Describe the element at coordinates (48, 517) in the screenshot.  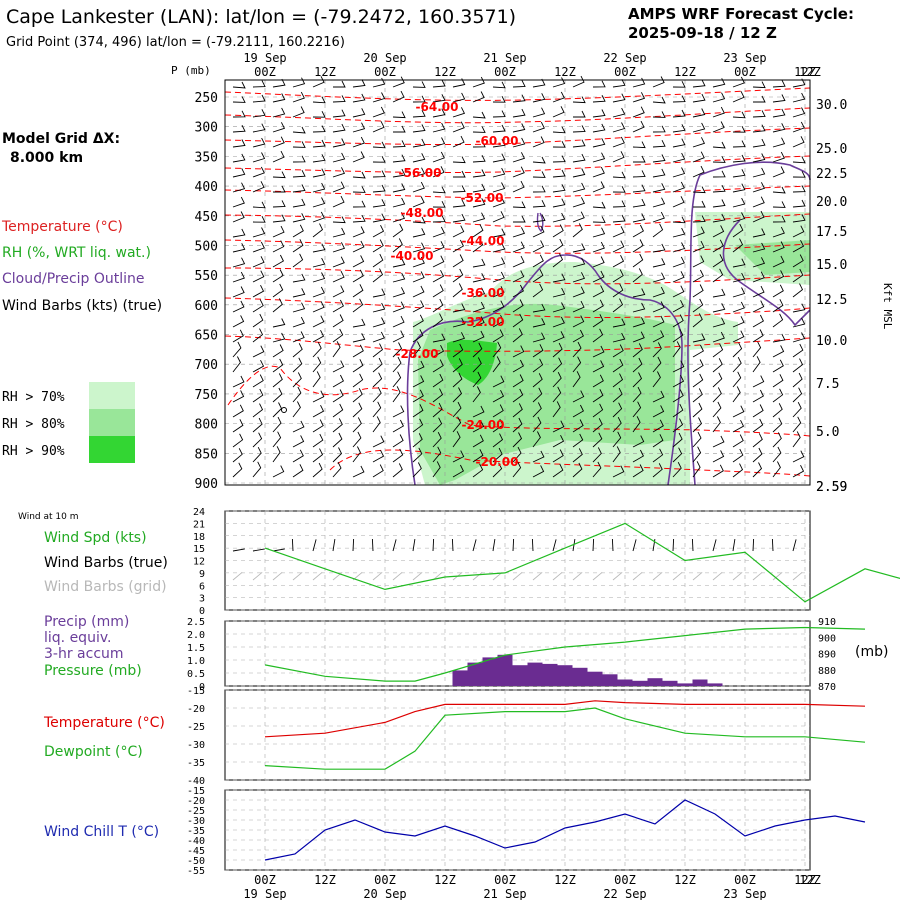
I see `wind-panel-label: Wind at 10 m` at that location.